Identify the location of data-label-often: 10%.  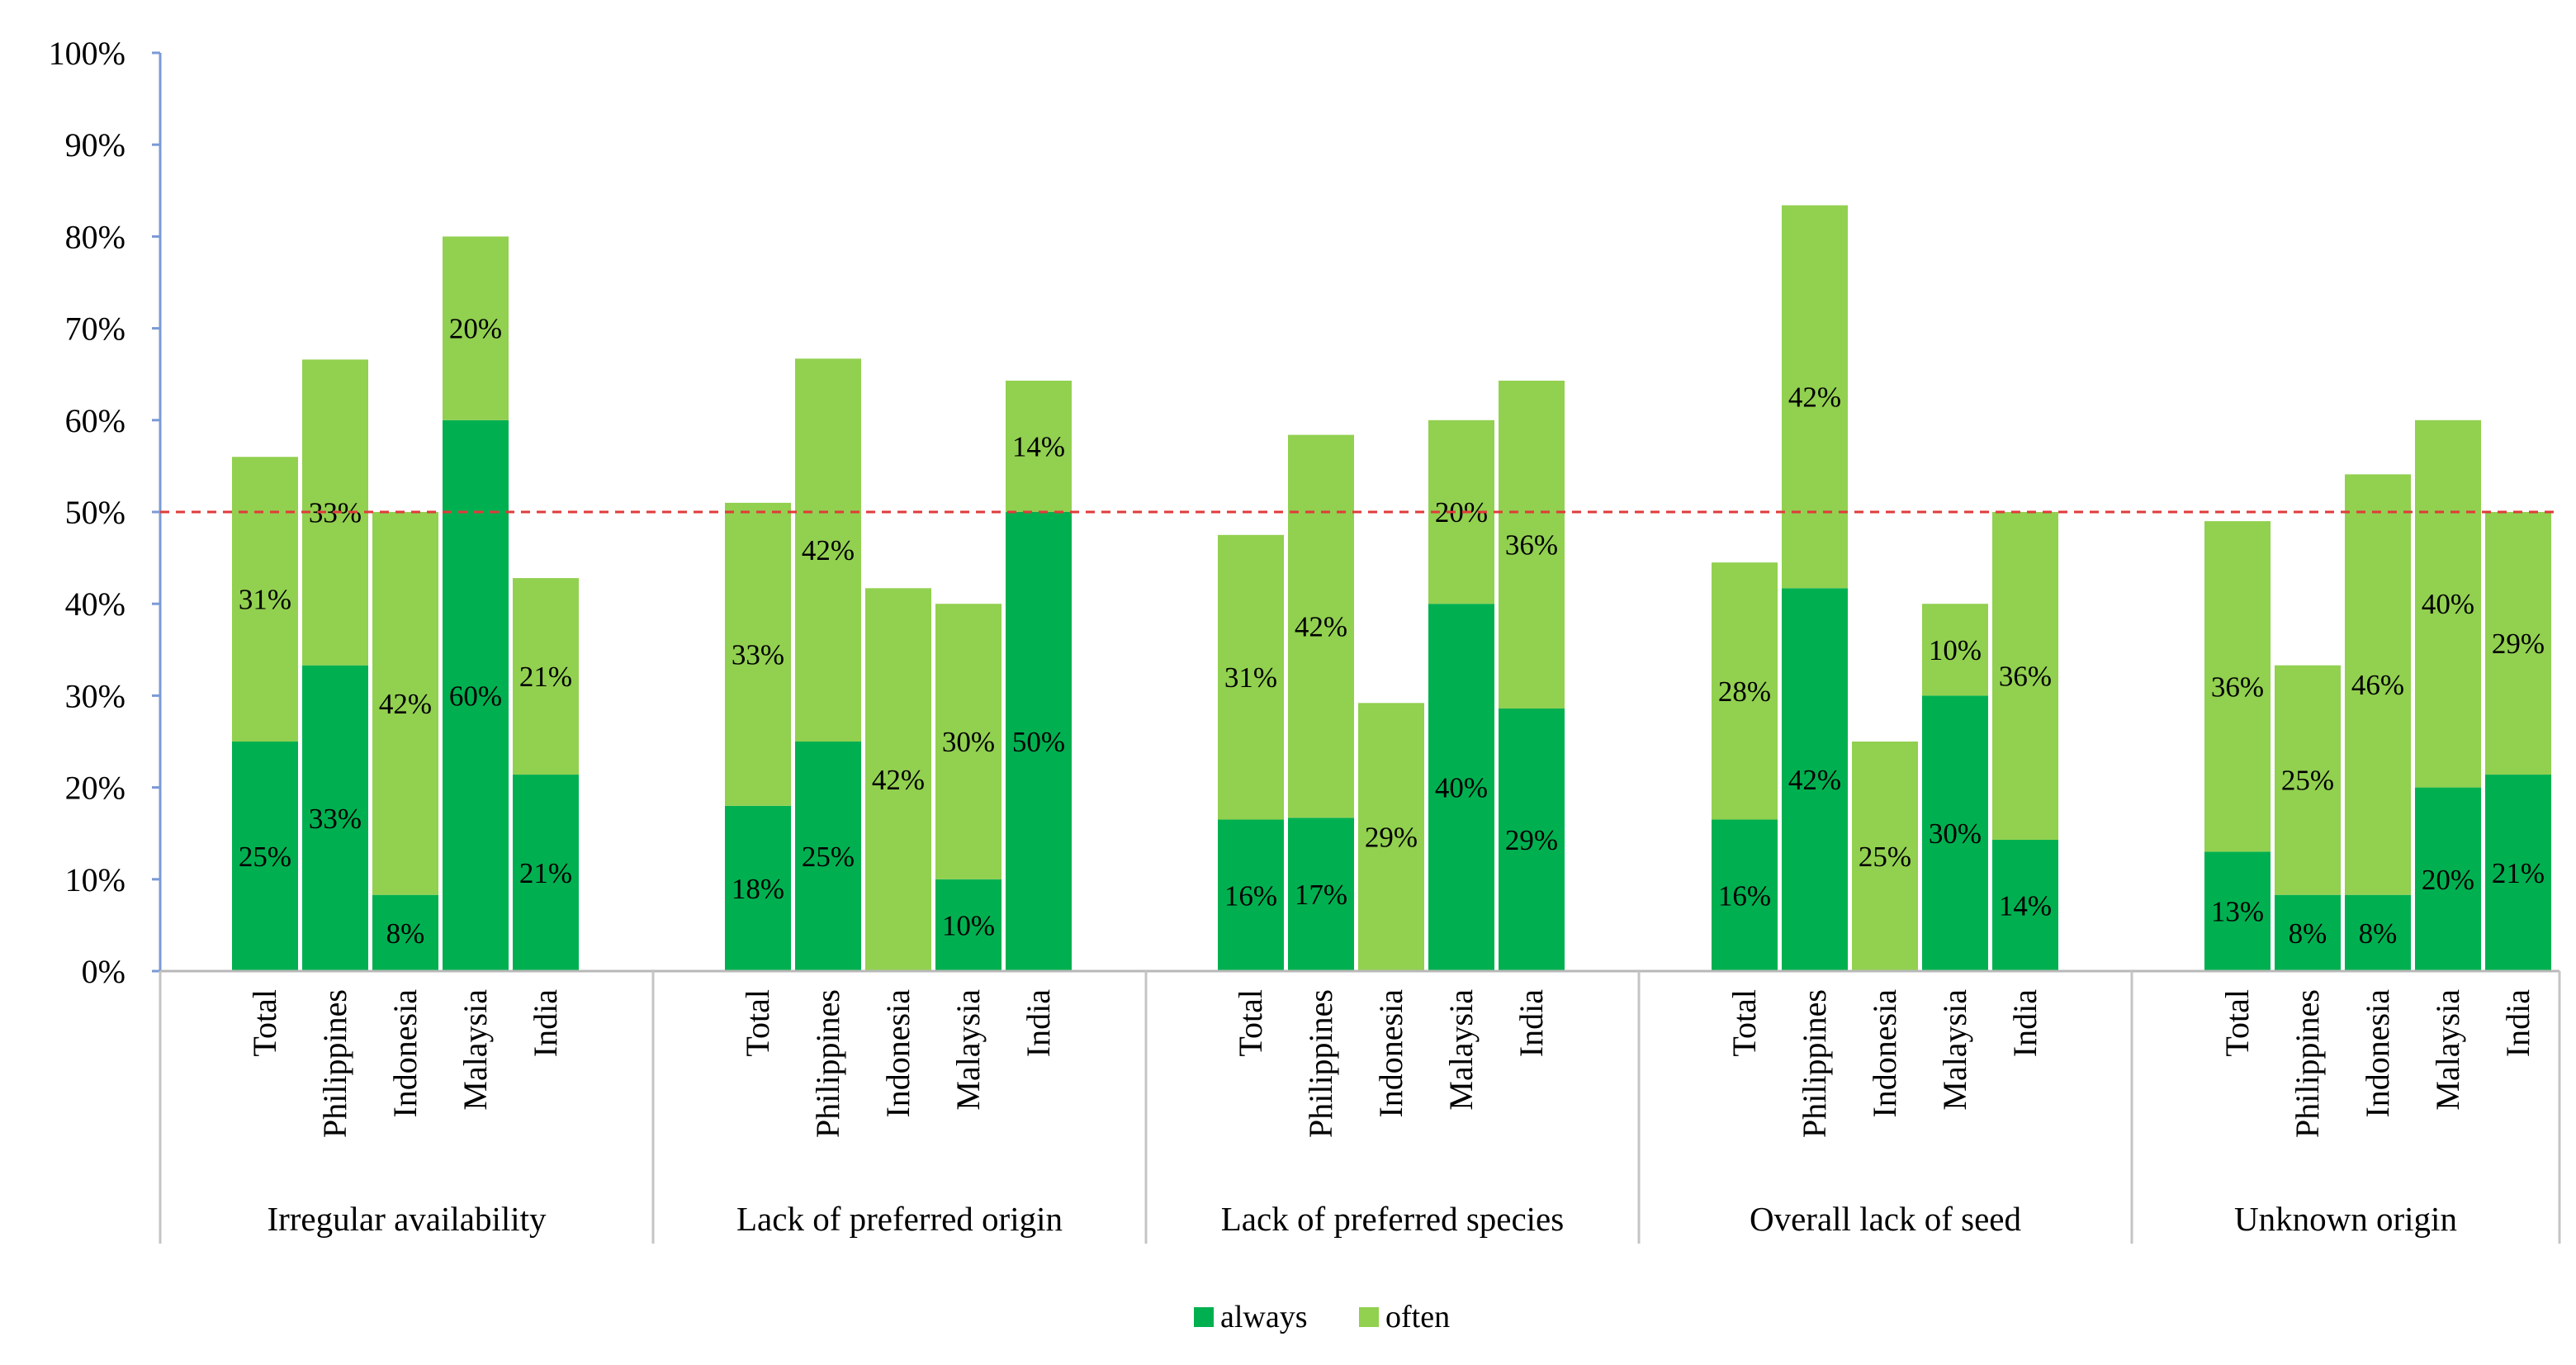
(1955, 650).